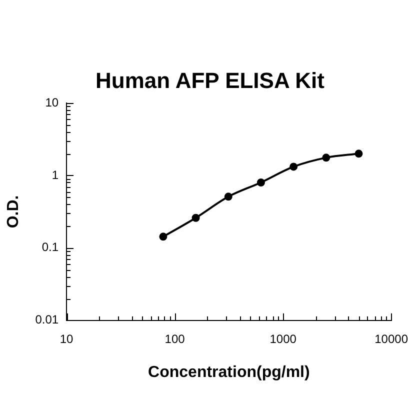 The height and width of the screenshot is (420, 420). What do you see at coordinates (391, 339) in the screenshot?
I see `x-tick-label: 10000` at bounding box center [391, 339].